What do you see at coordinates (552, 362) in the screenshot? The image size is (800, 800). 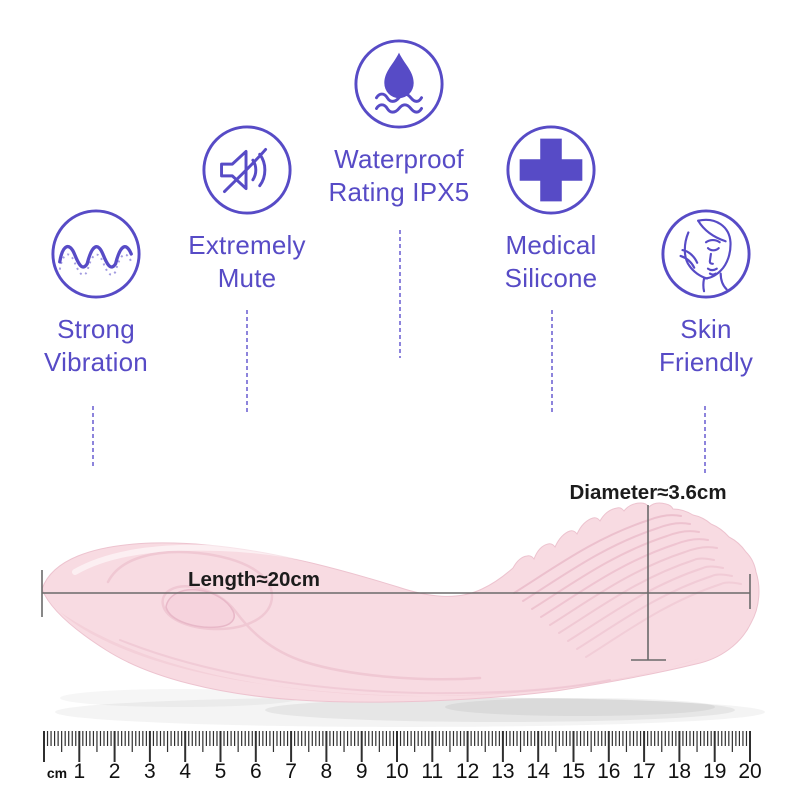 I see `connector-dotted-line-medical` at bounding box center [552, 362].